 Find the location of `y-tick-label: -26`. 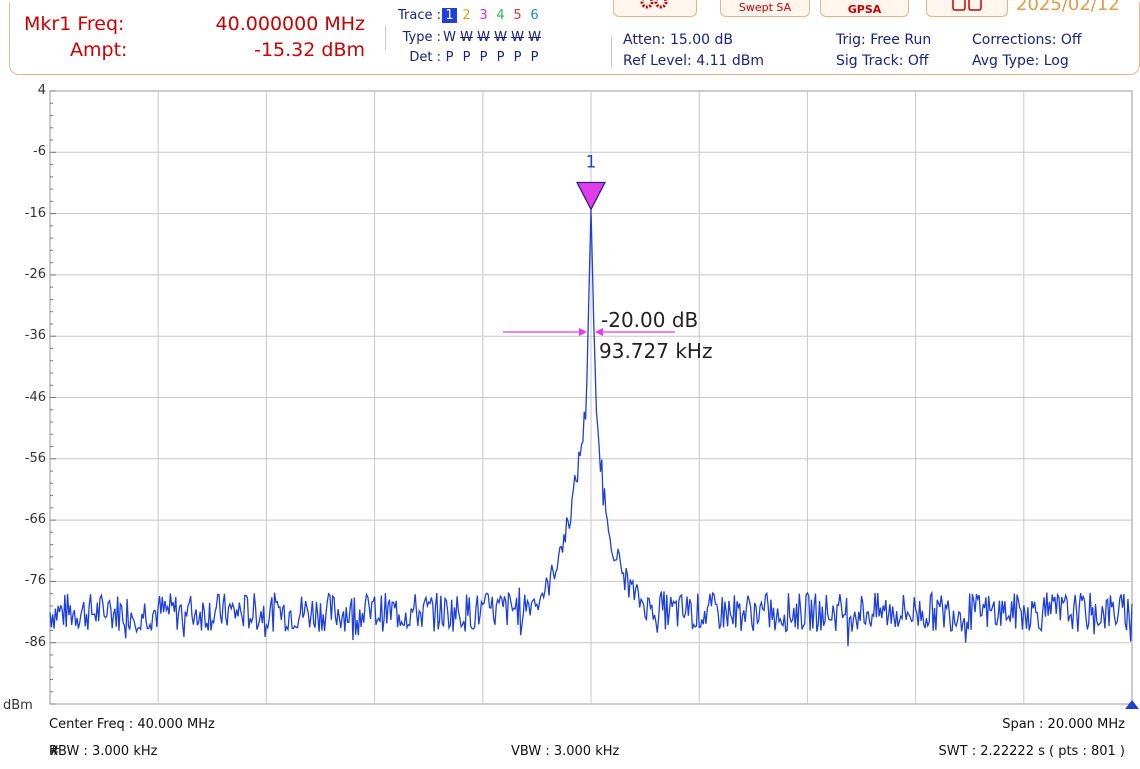

y-tick-label: -26 is located at coordinates (35, 274).